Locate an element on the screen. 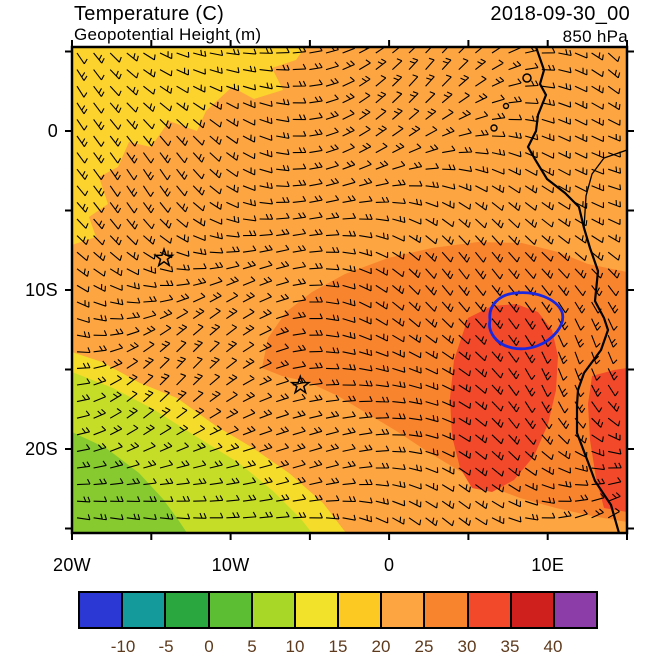  coastline is located at coordinates (573, 290).